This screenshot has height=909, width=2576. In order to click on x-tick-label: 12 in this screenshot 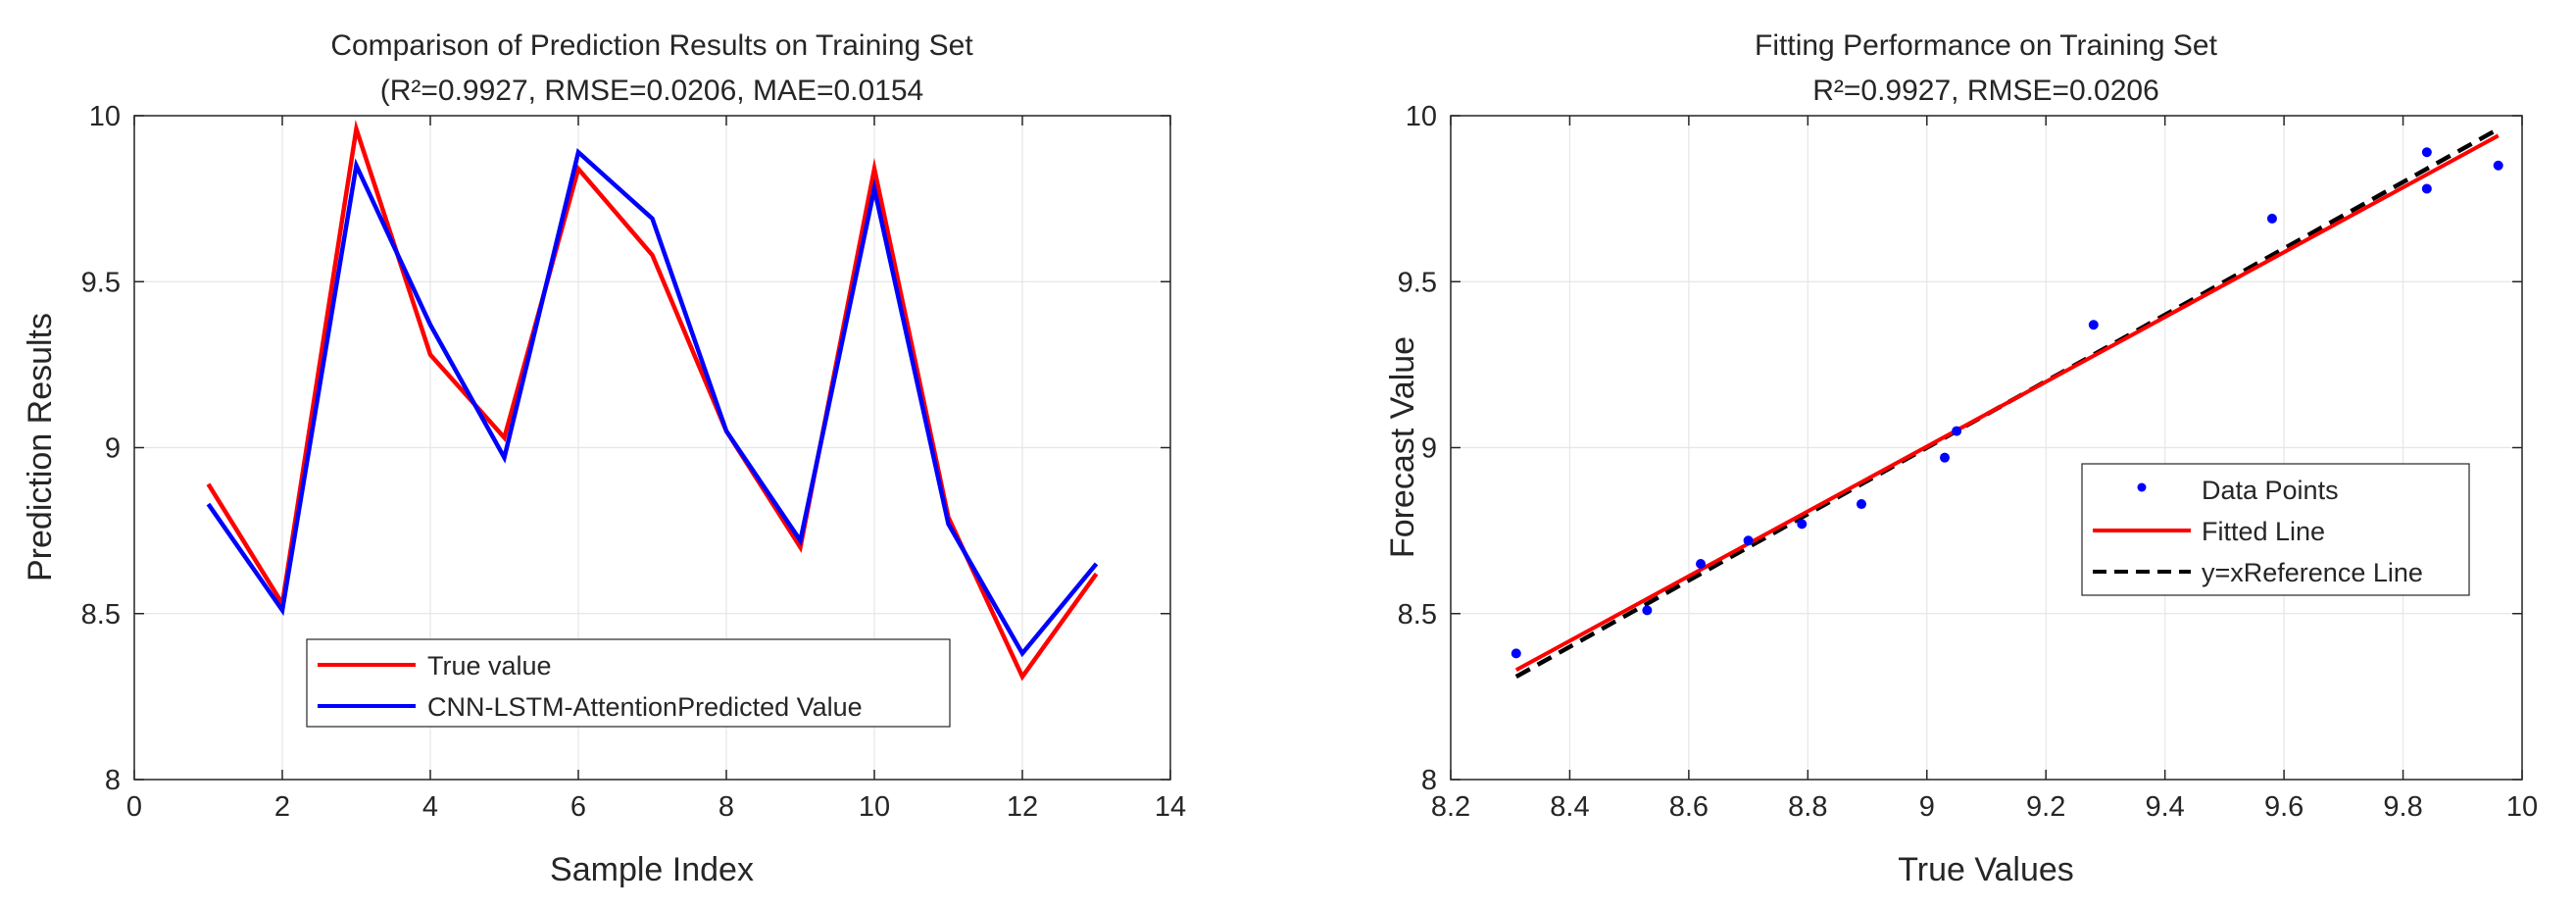, I will do `click(1022, 807)`.